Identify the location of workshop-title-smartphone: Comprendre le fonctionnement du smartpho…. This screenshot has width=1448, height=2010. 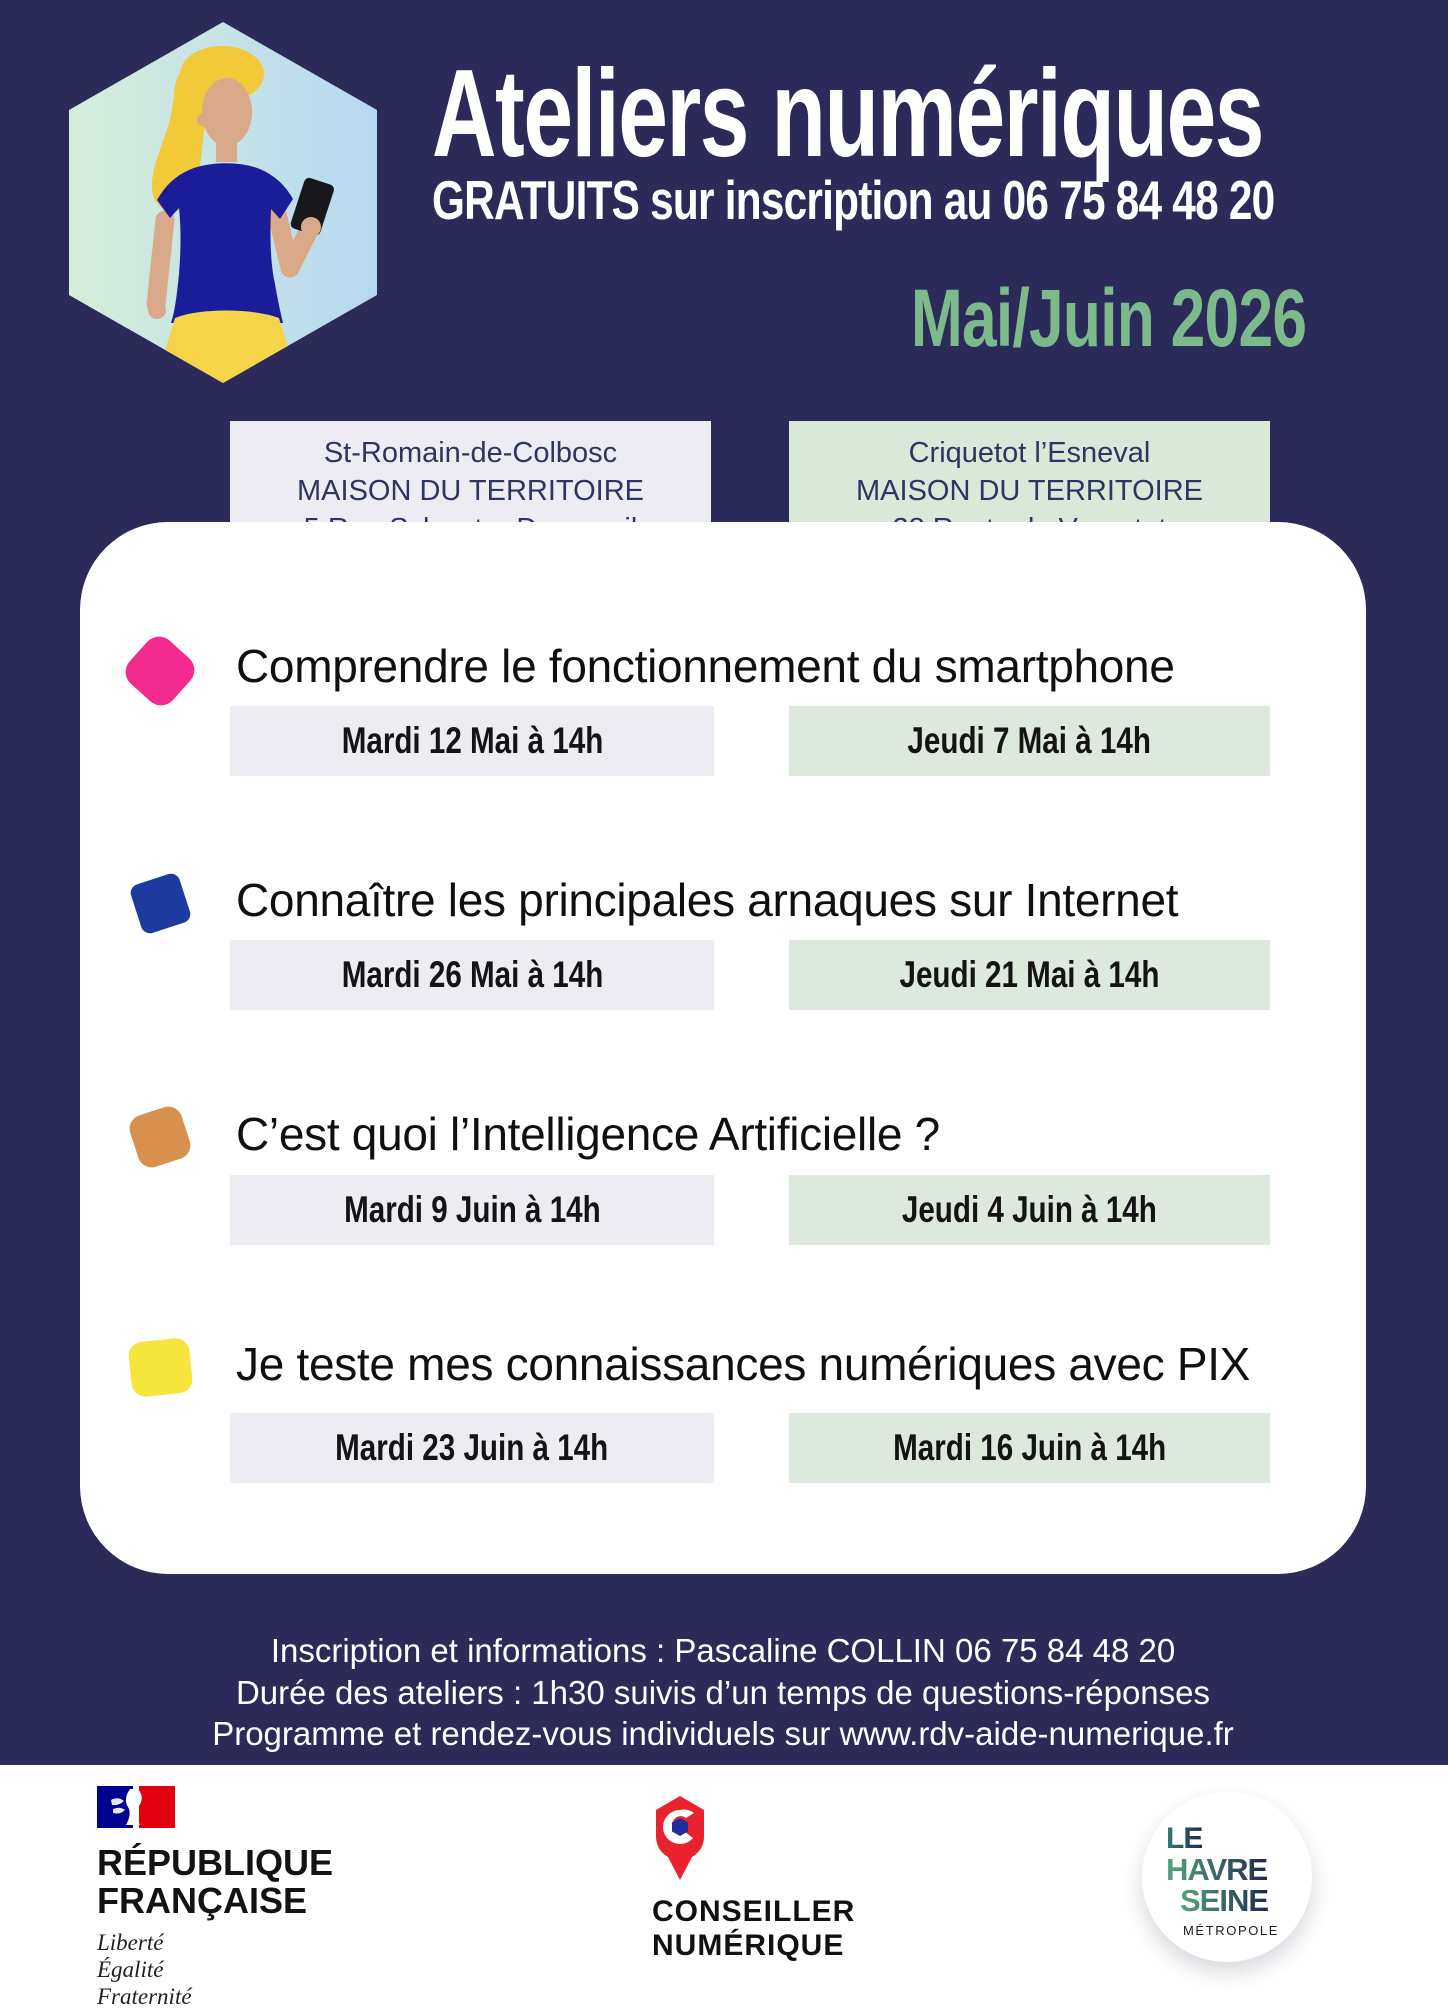
(705, 666).